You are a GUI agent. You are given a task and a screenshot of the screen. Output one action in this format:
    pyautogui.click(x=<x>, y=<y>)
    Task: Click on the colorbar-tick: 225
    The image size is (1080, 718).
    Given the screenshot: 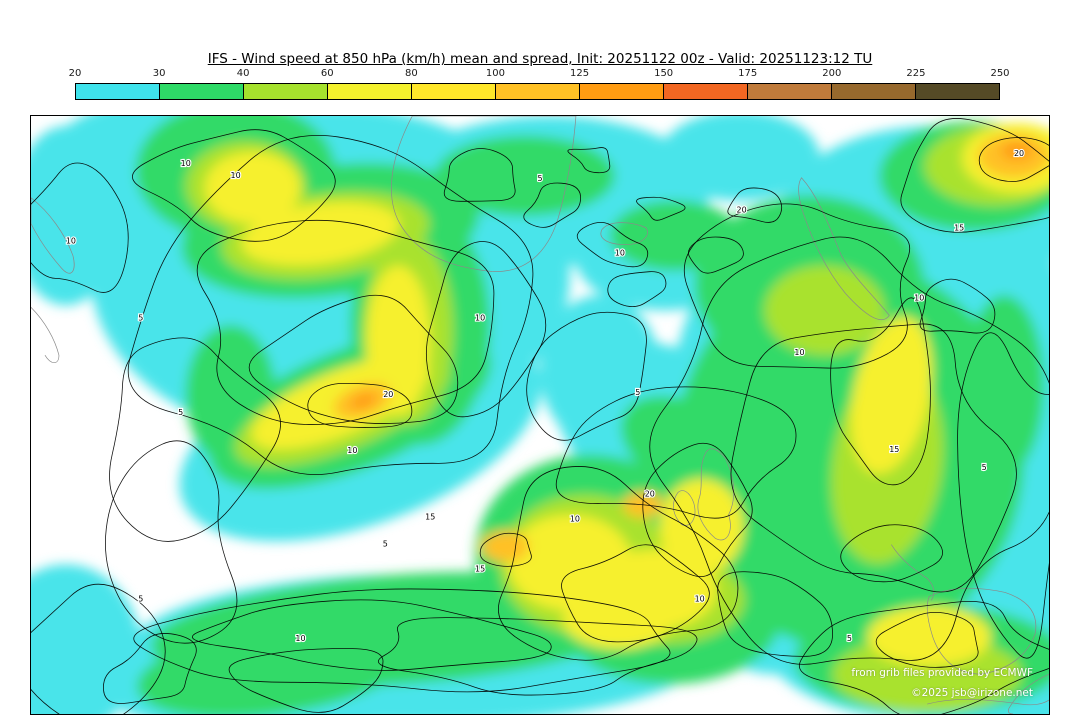 What is the action you would take?
    pyautogui.click(x=916, y=73)
    